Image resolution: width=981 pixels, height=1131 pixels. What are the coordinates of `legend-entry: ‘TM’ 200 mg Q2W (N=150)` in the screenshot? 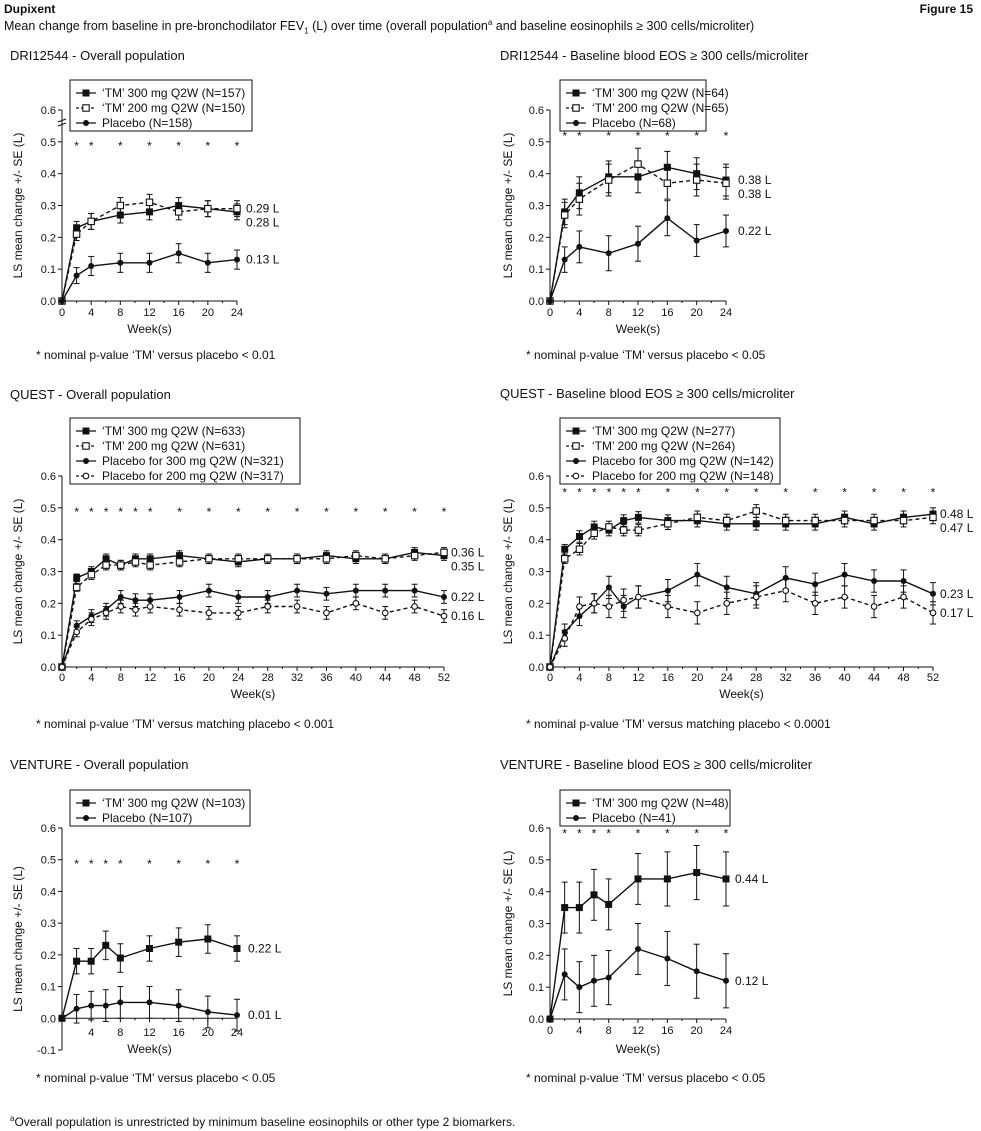 It's located at (173, 108).